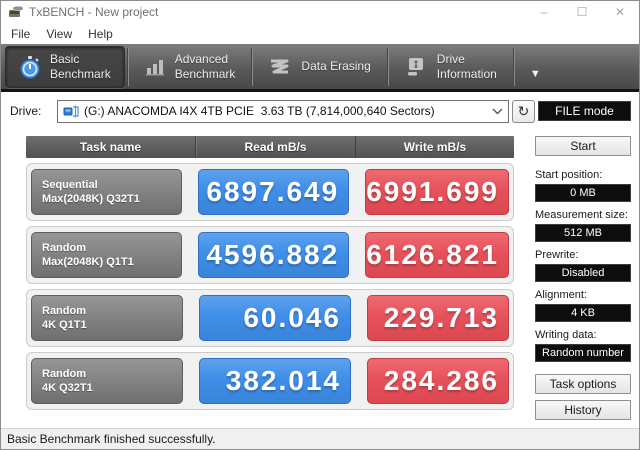 Image resolution: width=640 pixels, height=450 pixels. What do you see at coordinates (67, 388) in the screenshot?
I see `task-line: 4K Q32T1` at bounding box center [67, 388].